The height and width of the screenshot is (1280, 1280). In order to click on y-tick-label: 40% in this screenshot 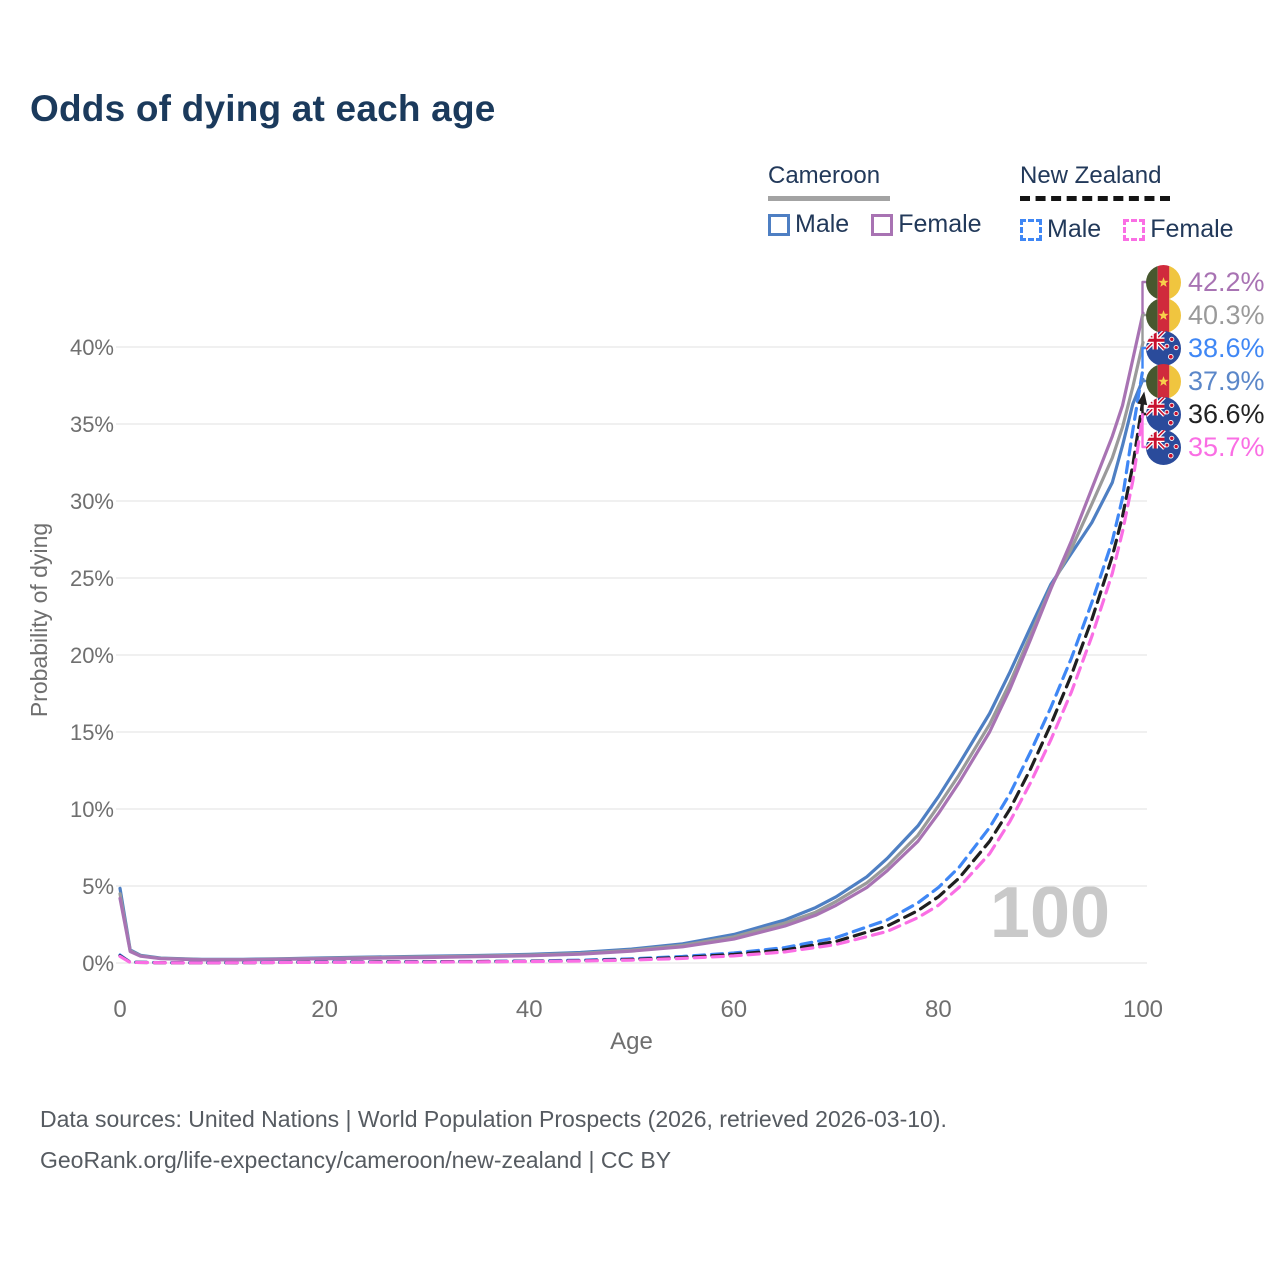, I will do `click(92, 347)`.